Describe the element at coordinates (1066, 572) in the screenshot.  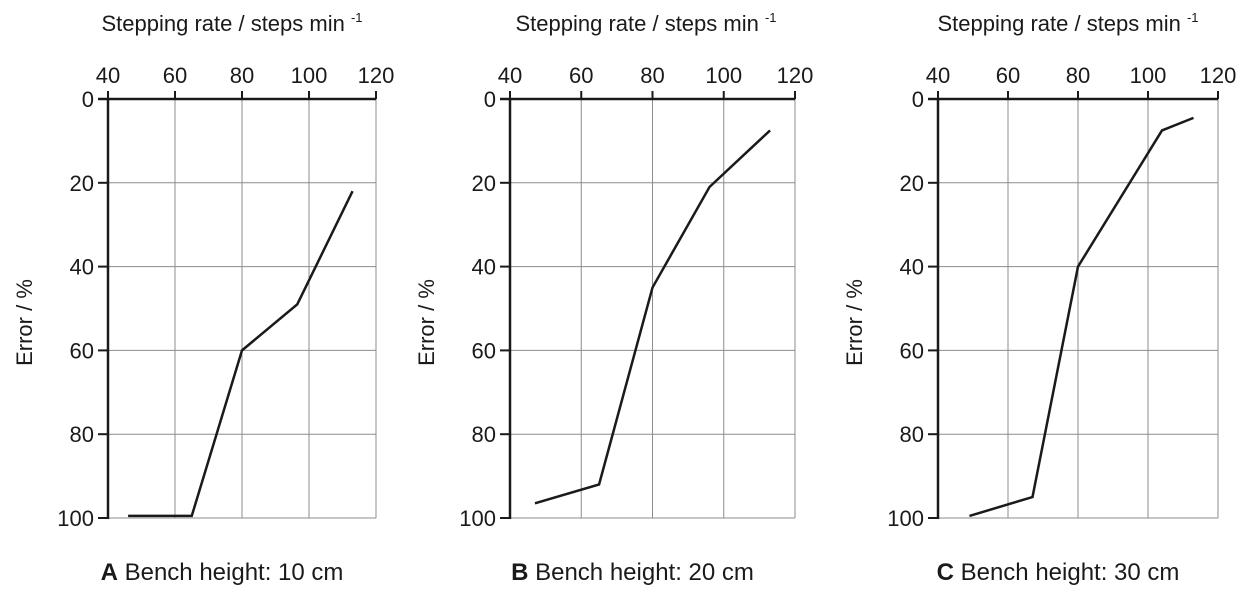
I see `panel-caption-text: Bench height: 30 cm` at that location.